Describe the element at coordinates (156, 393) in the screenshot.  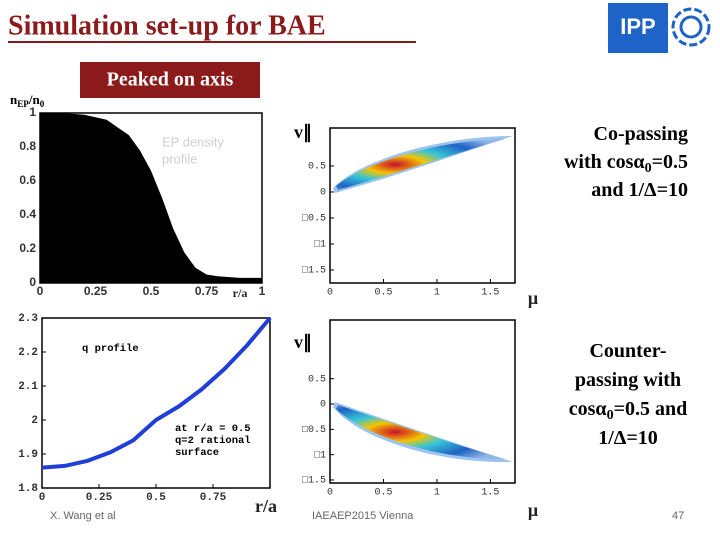
I see `line` at that location.